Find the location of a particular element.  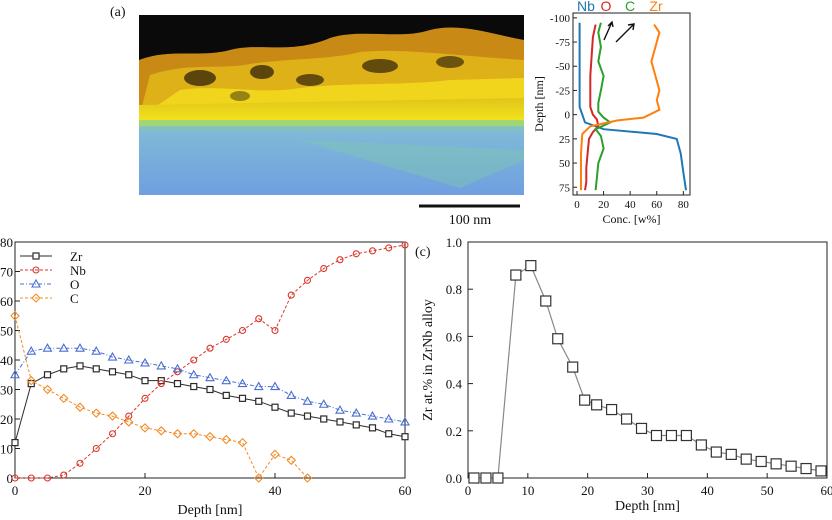

legend-nb: Nb is located at coordinates (586, 7).